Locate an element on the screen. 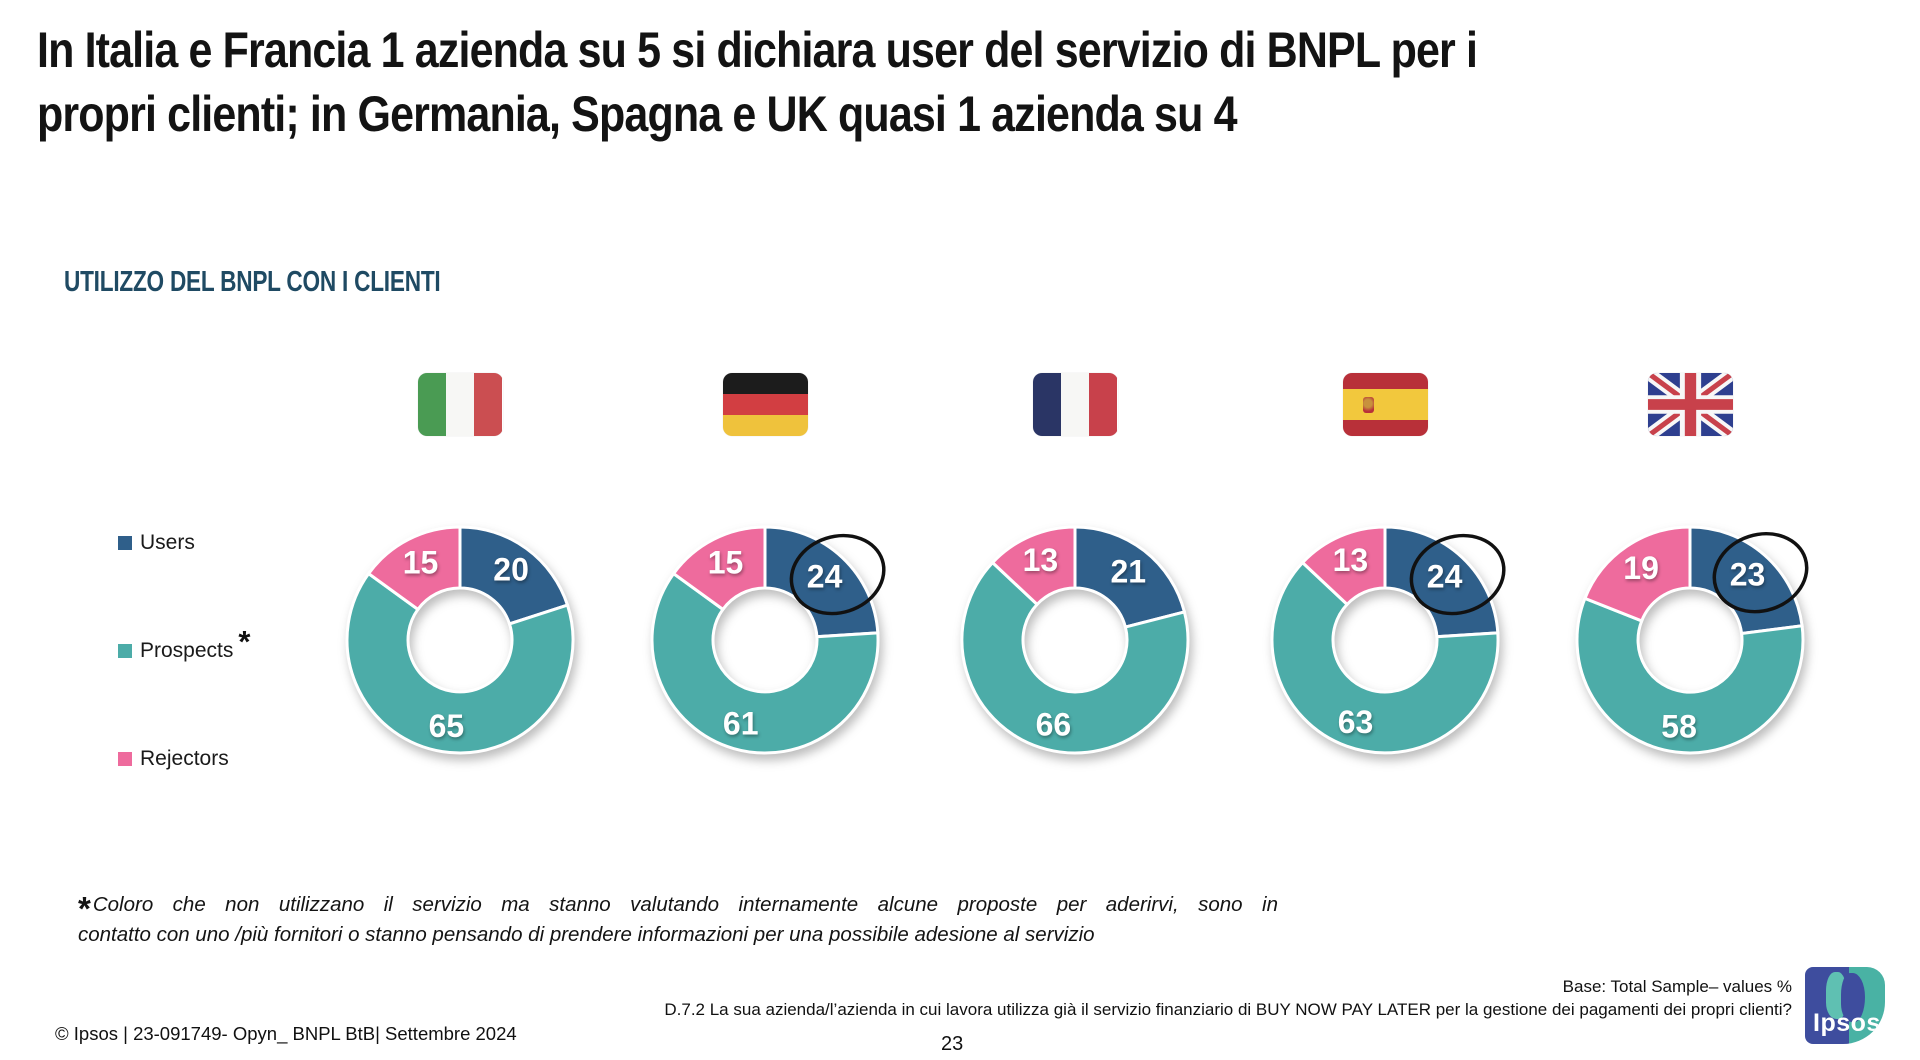 The height and width of the screenshot is (1060, 1920). donut-chart-es: 24 63 13 is located at coordinates (1388, 640).